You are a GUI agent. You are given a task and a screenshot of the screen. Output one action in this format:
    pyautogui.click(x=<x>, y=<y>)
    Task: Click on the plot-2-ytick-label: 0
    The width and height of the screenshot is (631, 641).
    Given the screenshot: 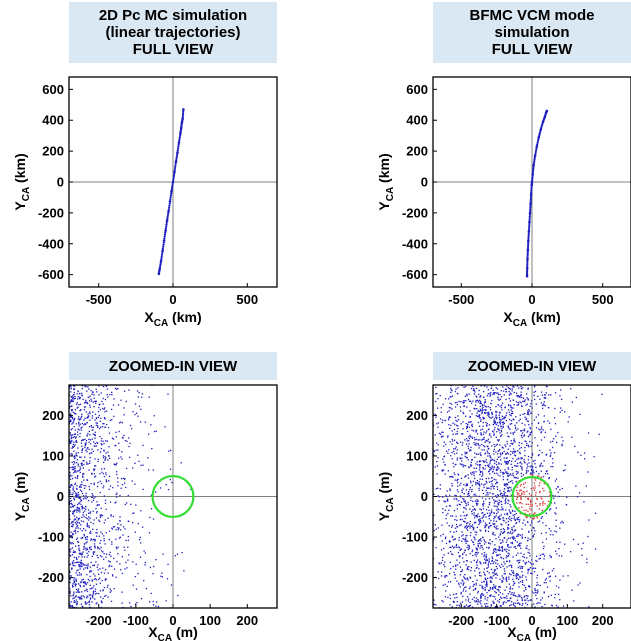 What is the action you would take?
    pyautogui.click(x=424, y=182)
    